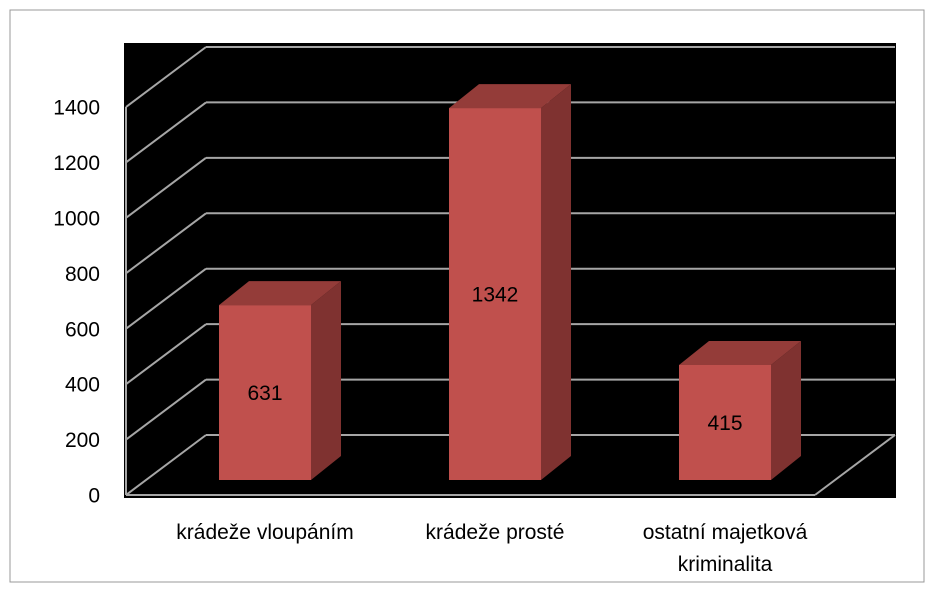 The width and height of the screenshot is (935, 593). Describe the element at coordinates (82, 385) in the screenshot. I see `y-tick-label: 400` at that location.